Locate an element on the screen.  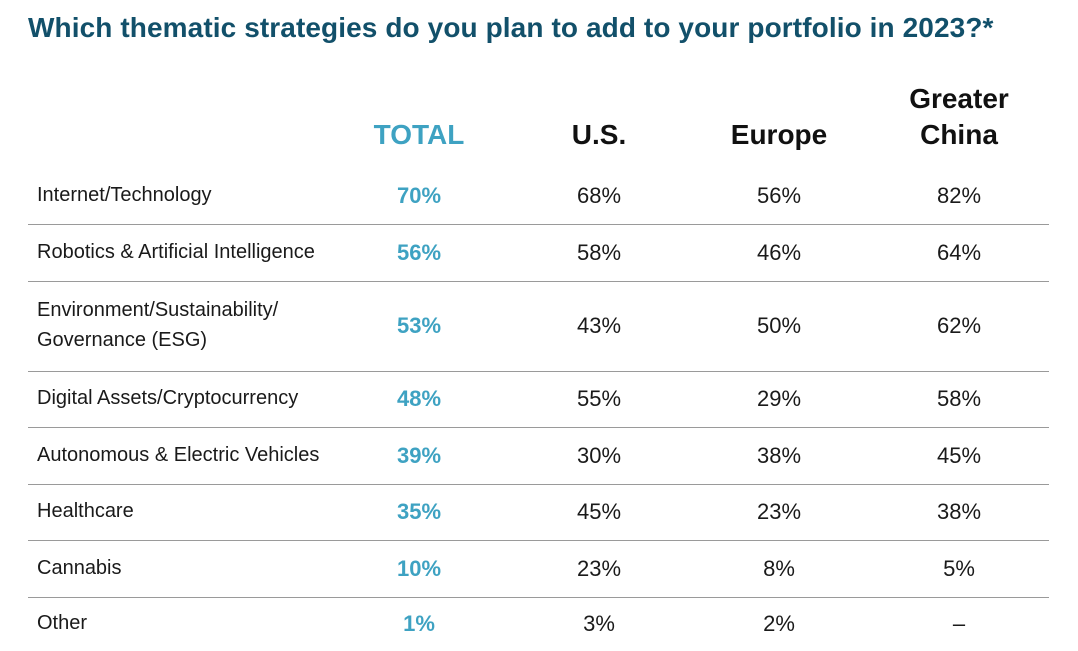
cell-us: 23% is located at coordinates (599, 568).